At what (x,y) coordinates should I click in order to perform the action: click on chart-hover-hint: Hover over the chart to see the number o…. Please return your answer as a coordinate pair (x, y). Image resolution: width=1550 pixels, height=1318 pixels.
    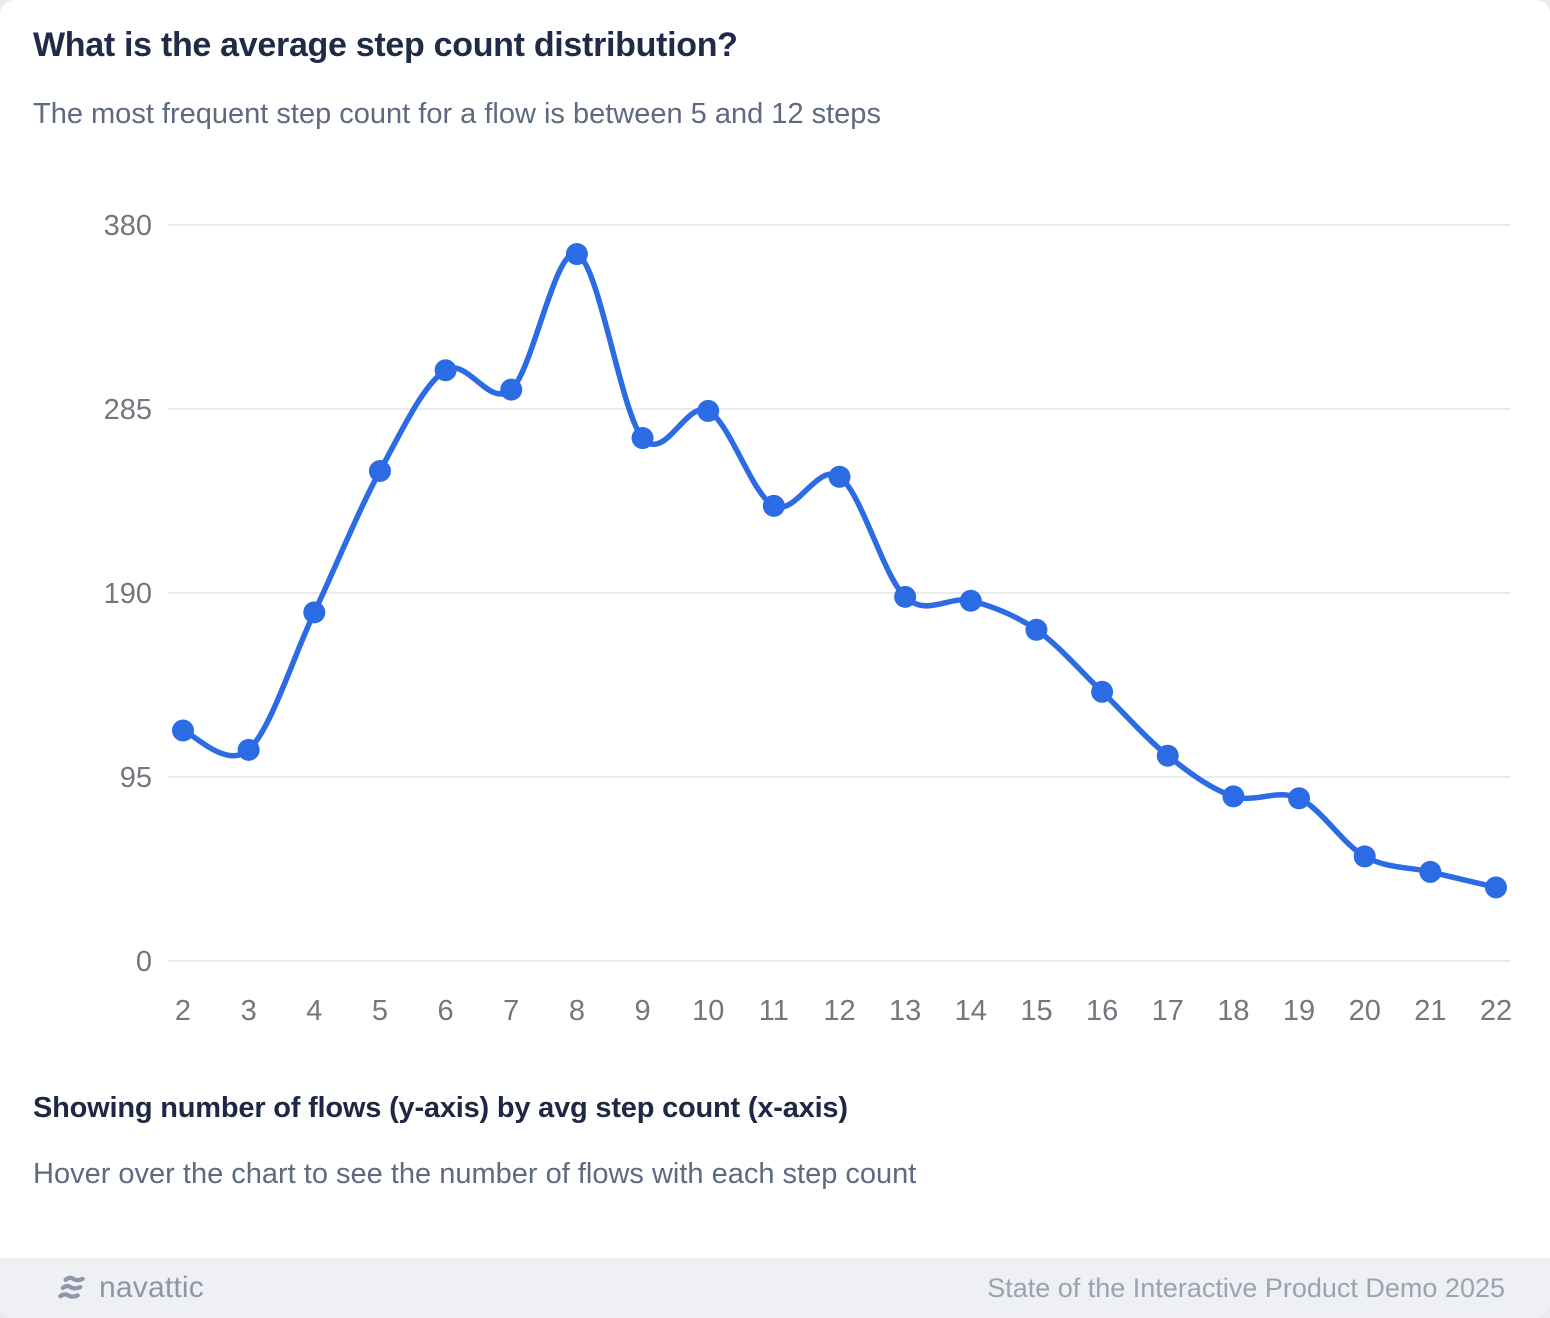
    Looking at the image, I should click on (475, 1174).